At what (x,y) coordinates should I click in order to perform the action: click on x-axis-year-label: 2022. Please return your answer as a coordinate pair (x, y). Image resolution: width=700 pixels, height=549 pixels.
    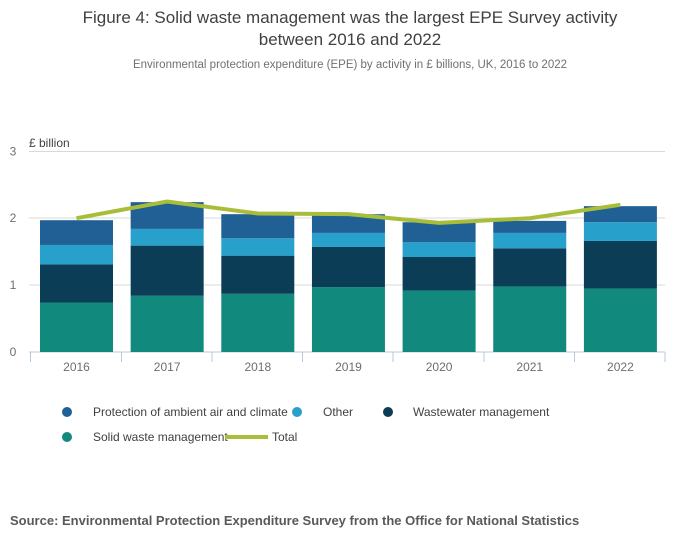
    Looking at the image, I should click on (620, 367).